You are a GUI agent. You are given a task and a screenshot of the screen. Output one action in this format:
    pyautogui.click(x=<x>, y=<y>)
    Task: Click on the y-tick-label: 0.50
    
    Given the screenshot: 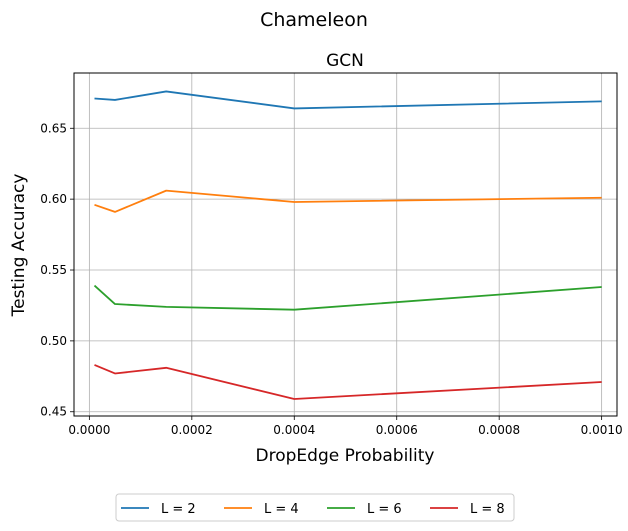 What is the action you would take?
    pyautogui.click(x=53, y=341)
    